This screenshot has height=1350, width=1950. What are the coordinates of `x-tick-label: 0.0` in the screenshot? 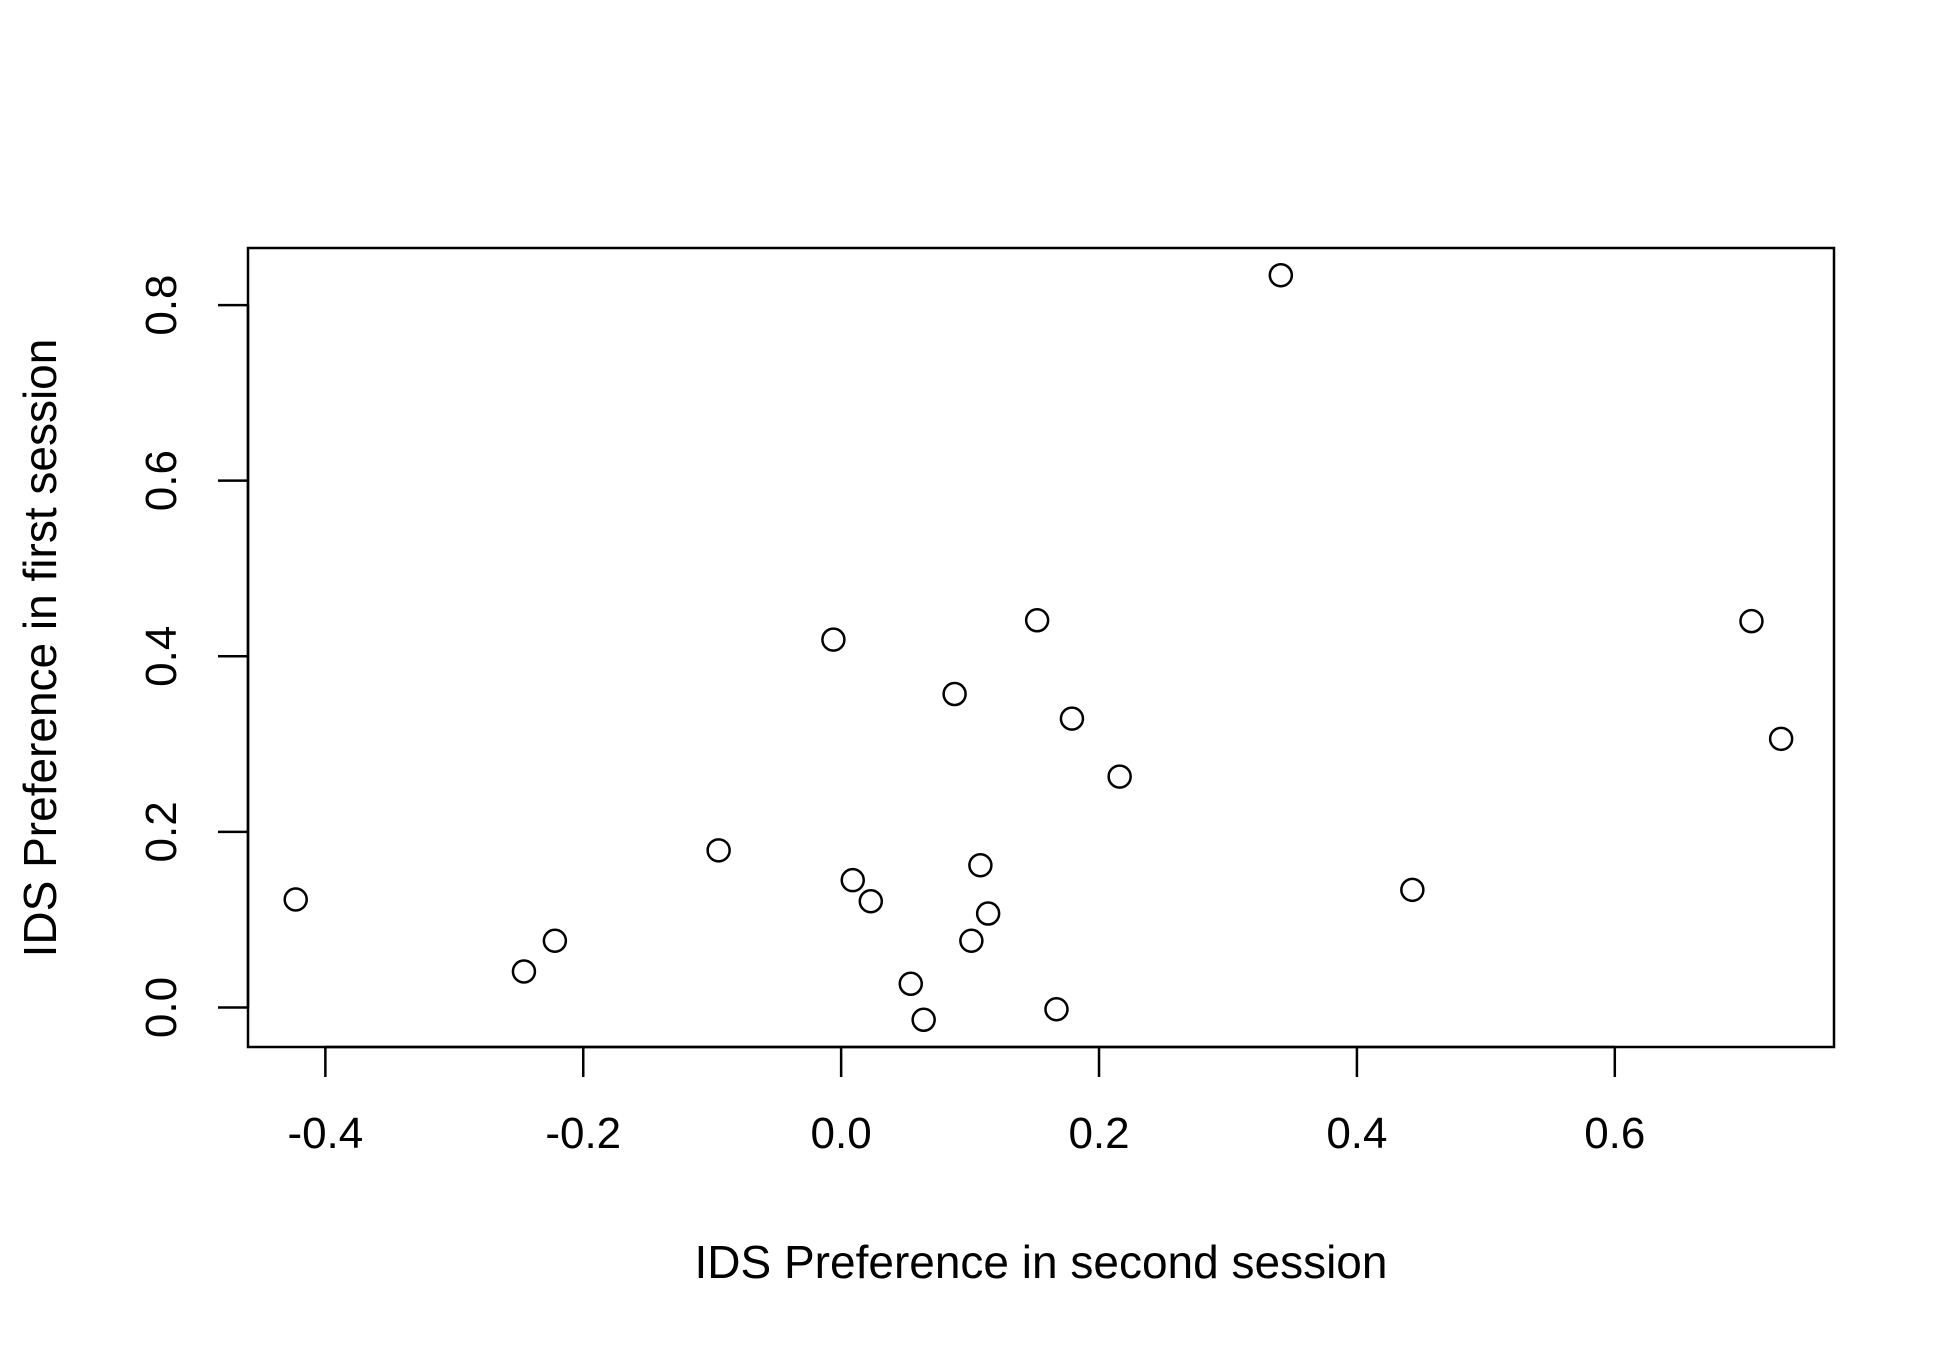 It's located at (841, 1133).